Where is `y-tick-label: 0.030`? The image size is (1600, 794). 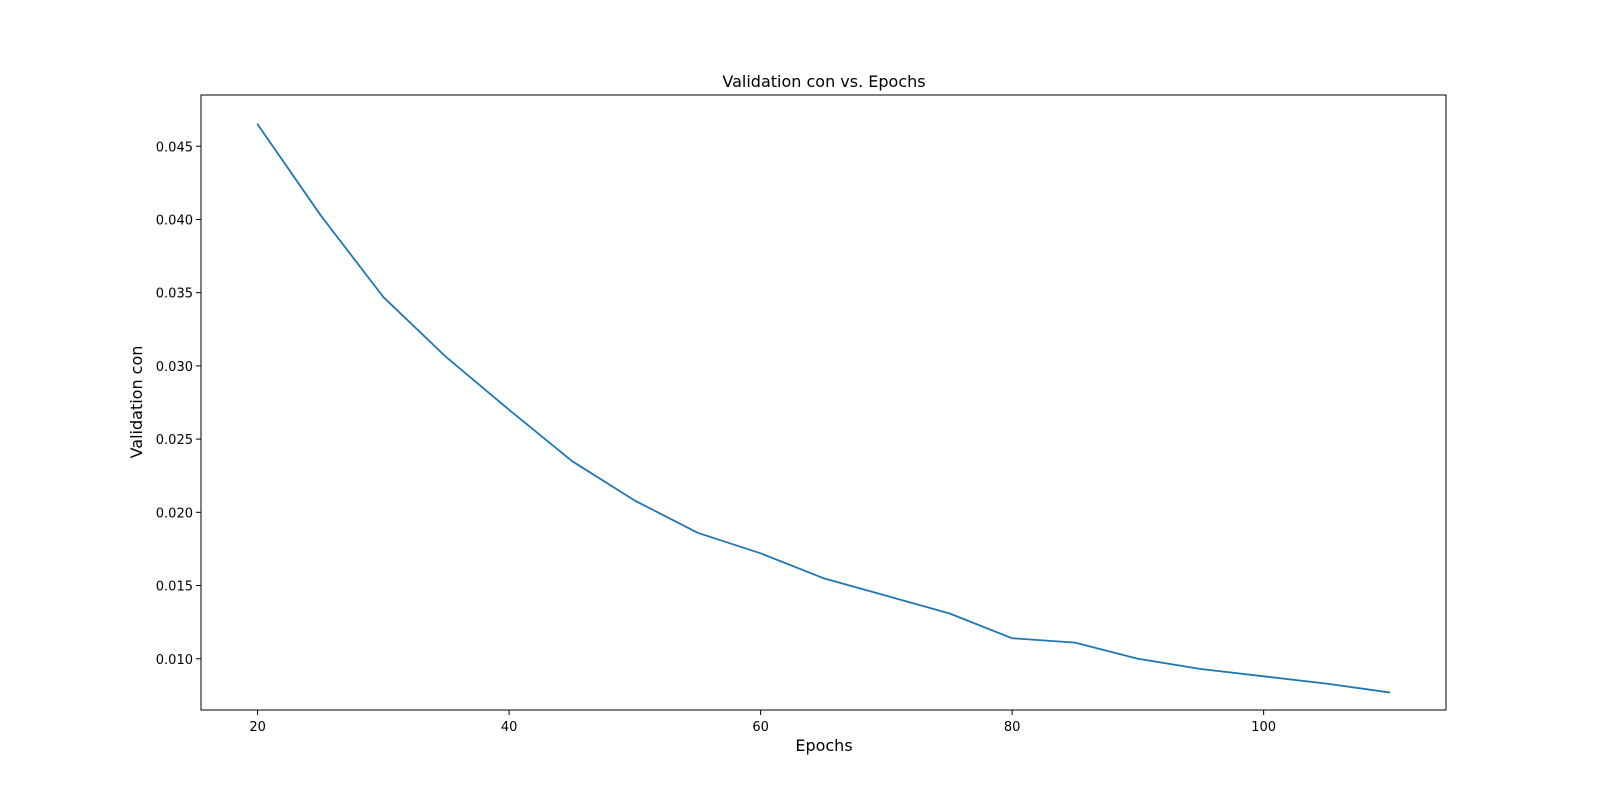 y-tick-label: 0.030 is located at coordinates (174, 367).